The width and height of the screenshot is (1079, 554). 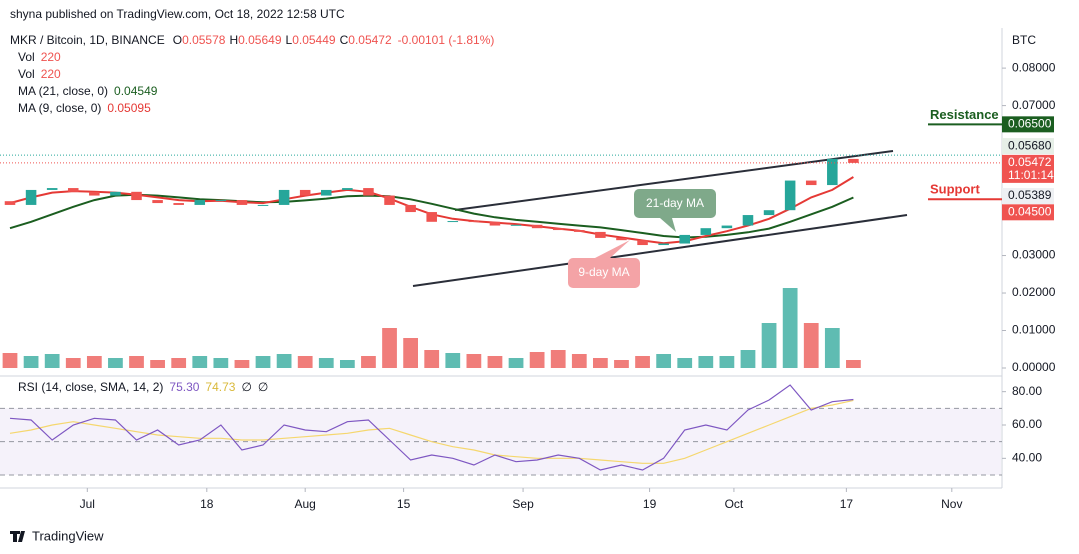 I want to click on x-tick-label: 18, so click(x=207, y=504).